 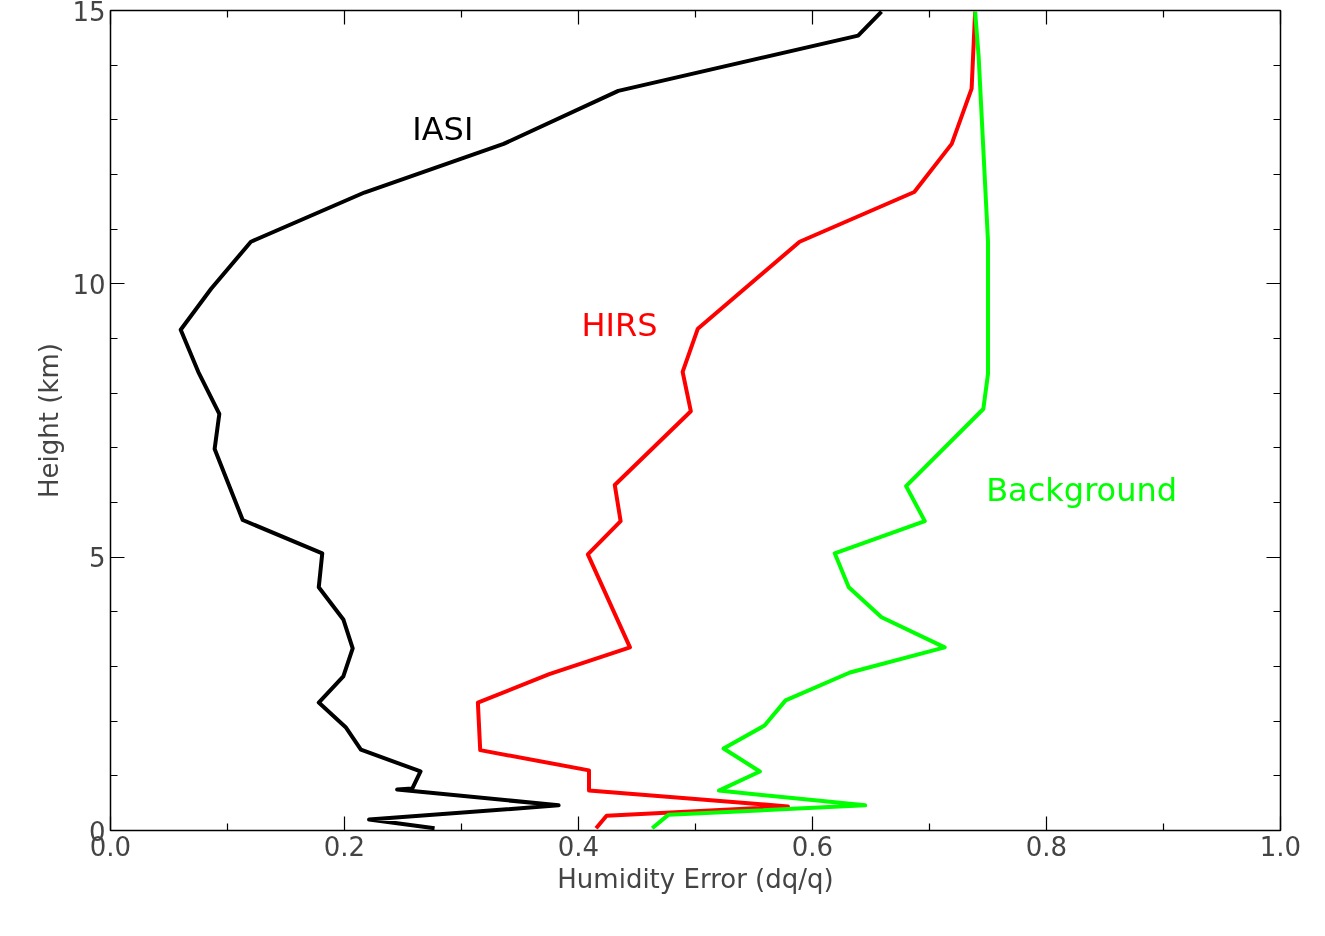 I want to click on y-tick-label: 15, so click(x=89, y=13).